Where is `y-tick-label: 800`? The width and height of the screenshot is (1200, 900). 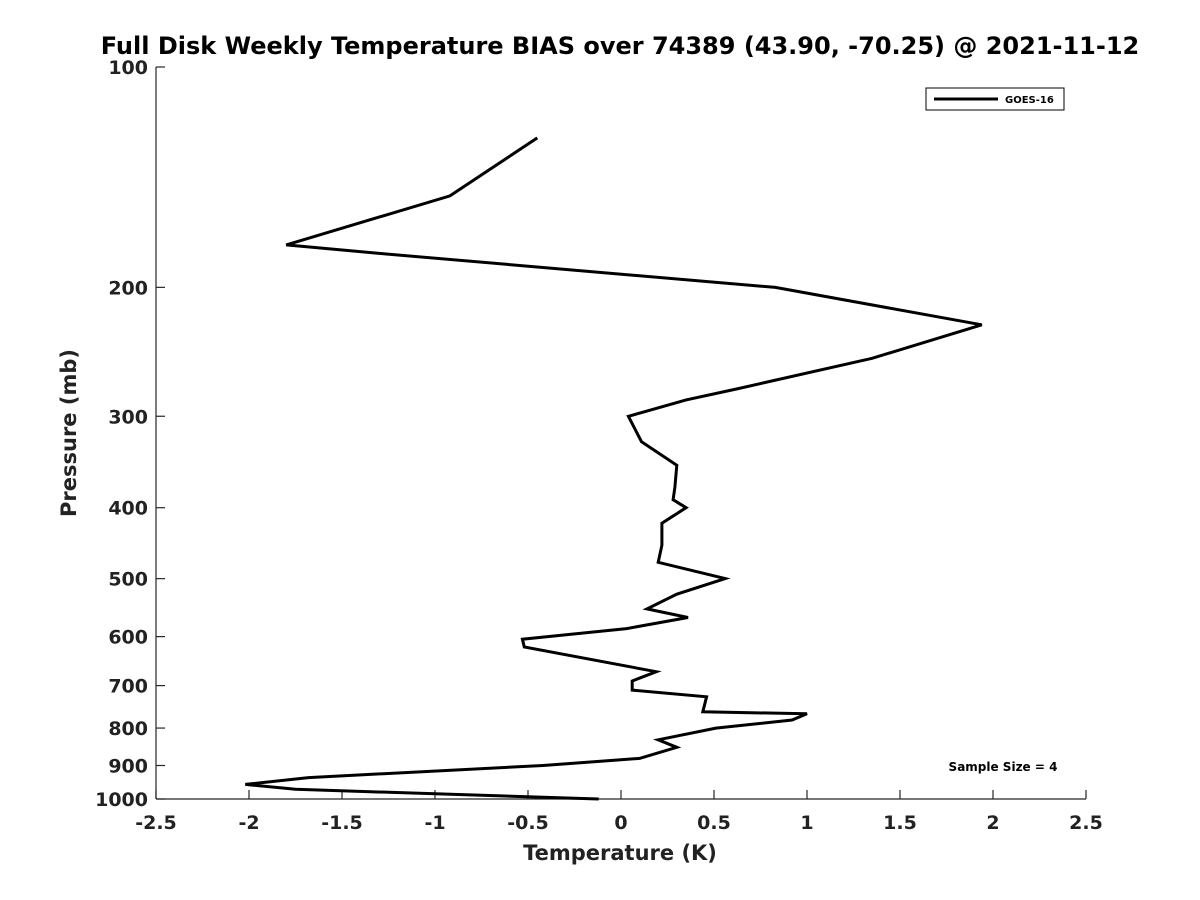
y-tick-label: 800 is located at coordinates (128, 729).